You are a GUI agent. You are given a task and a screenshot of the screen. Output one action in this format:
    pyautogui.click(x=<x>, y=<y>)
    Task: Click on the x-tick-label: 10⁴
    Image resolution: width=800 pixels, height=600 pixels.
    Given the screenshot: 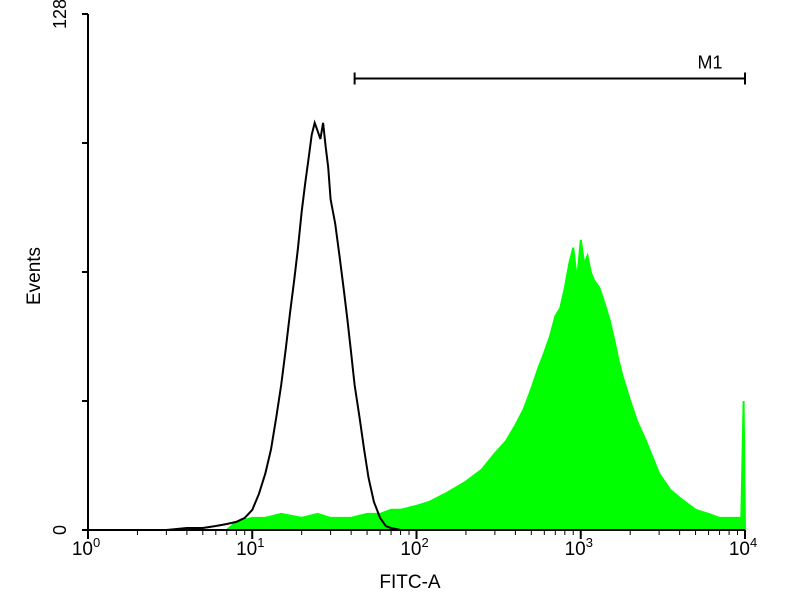 What is the action you would take?
    pyautogui.click(x=743, y=547)
    